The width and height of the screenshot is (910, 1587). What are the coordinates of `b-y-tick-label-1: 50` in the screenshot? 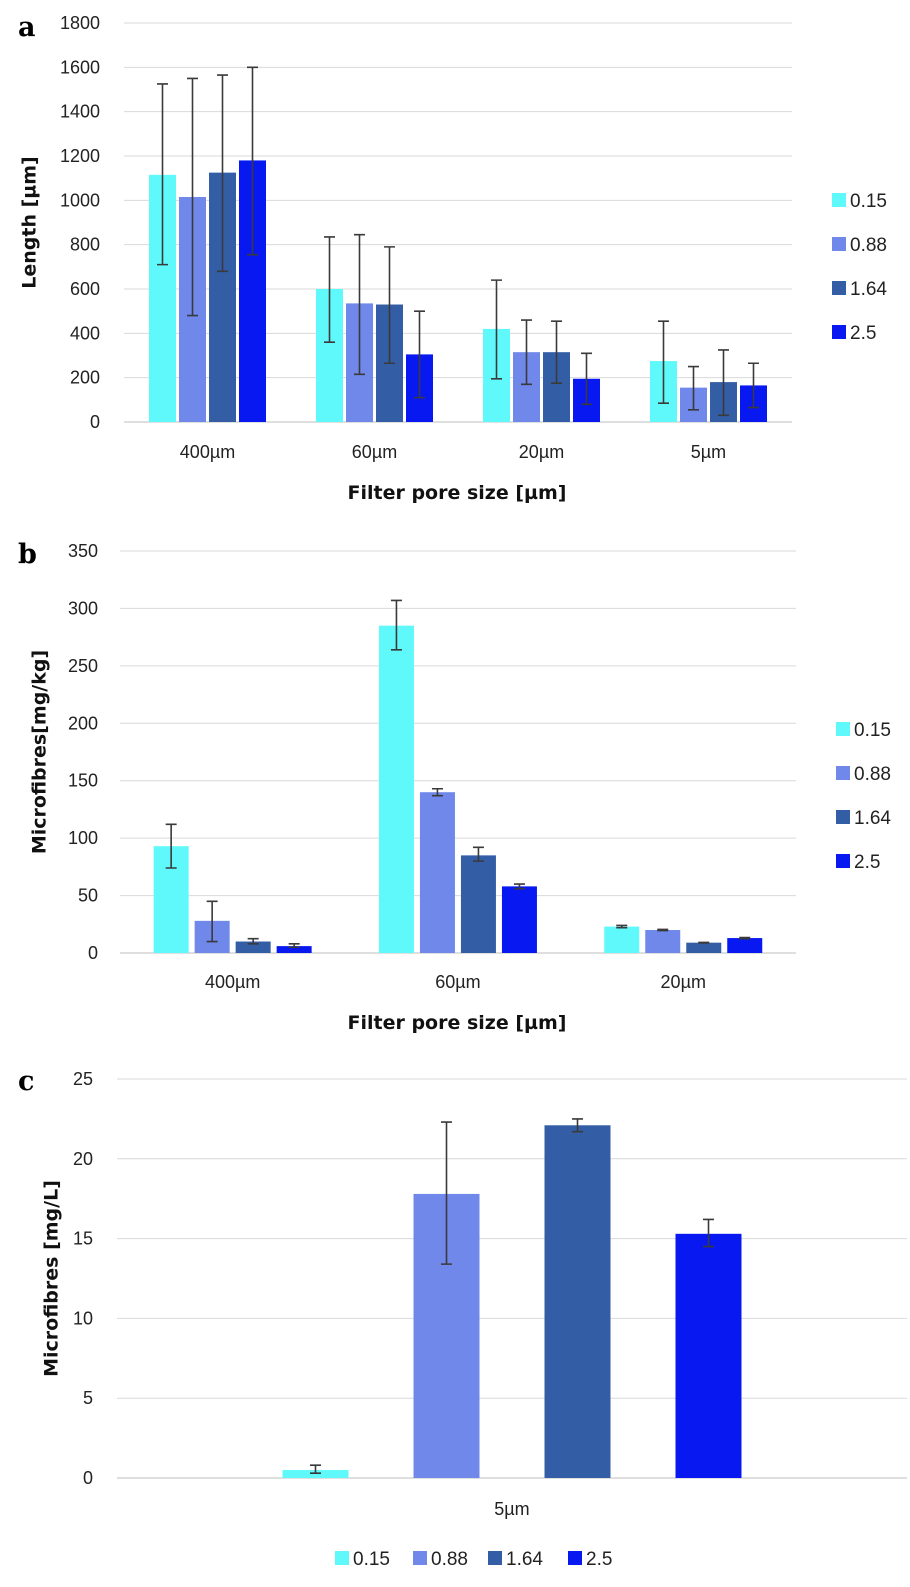 It's located at (88, 896).